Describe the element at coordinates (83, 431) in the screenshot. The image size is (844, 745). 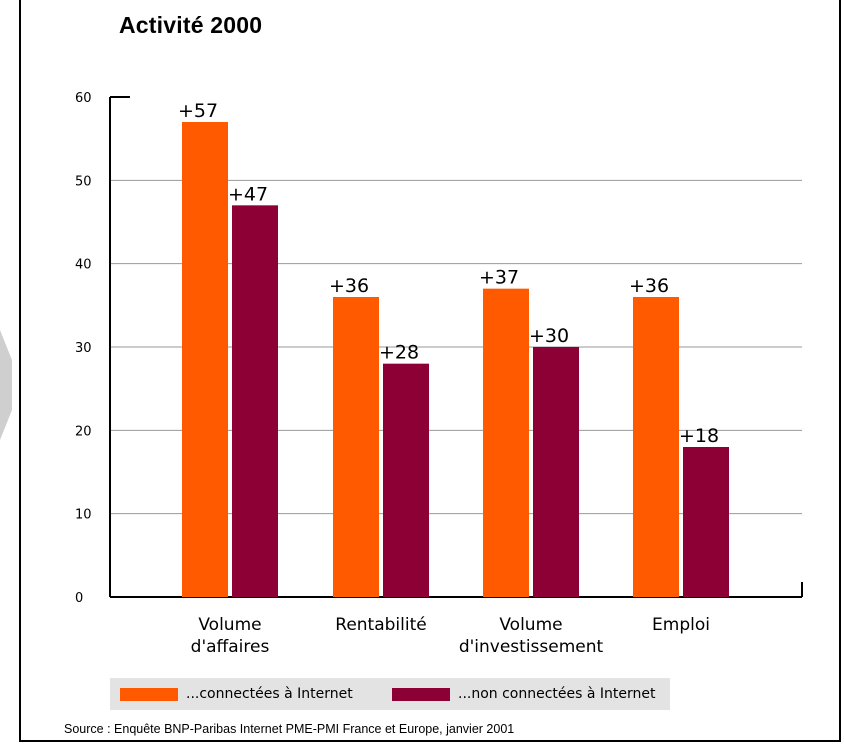
I see `y-tick-label: 20` at that location.